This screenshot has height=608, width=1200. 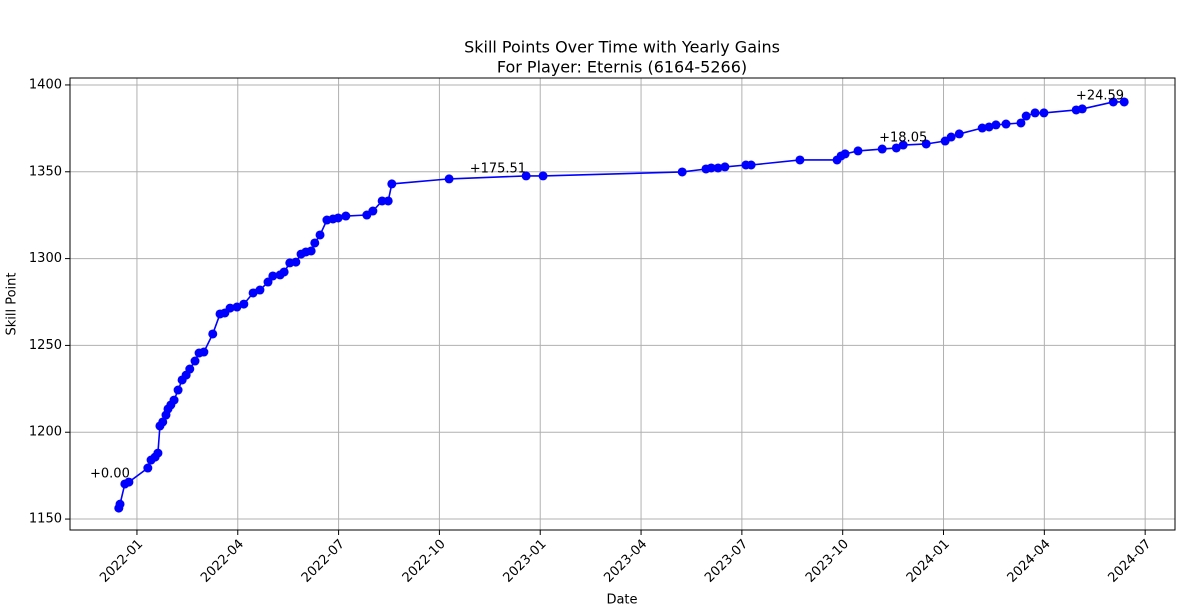 What do you see at coordinates (827, 561) in the screenshot?
I see `x-tick-label: 2023-10` at bounding box center [827, 561].